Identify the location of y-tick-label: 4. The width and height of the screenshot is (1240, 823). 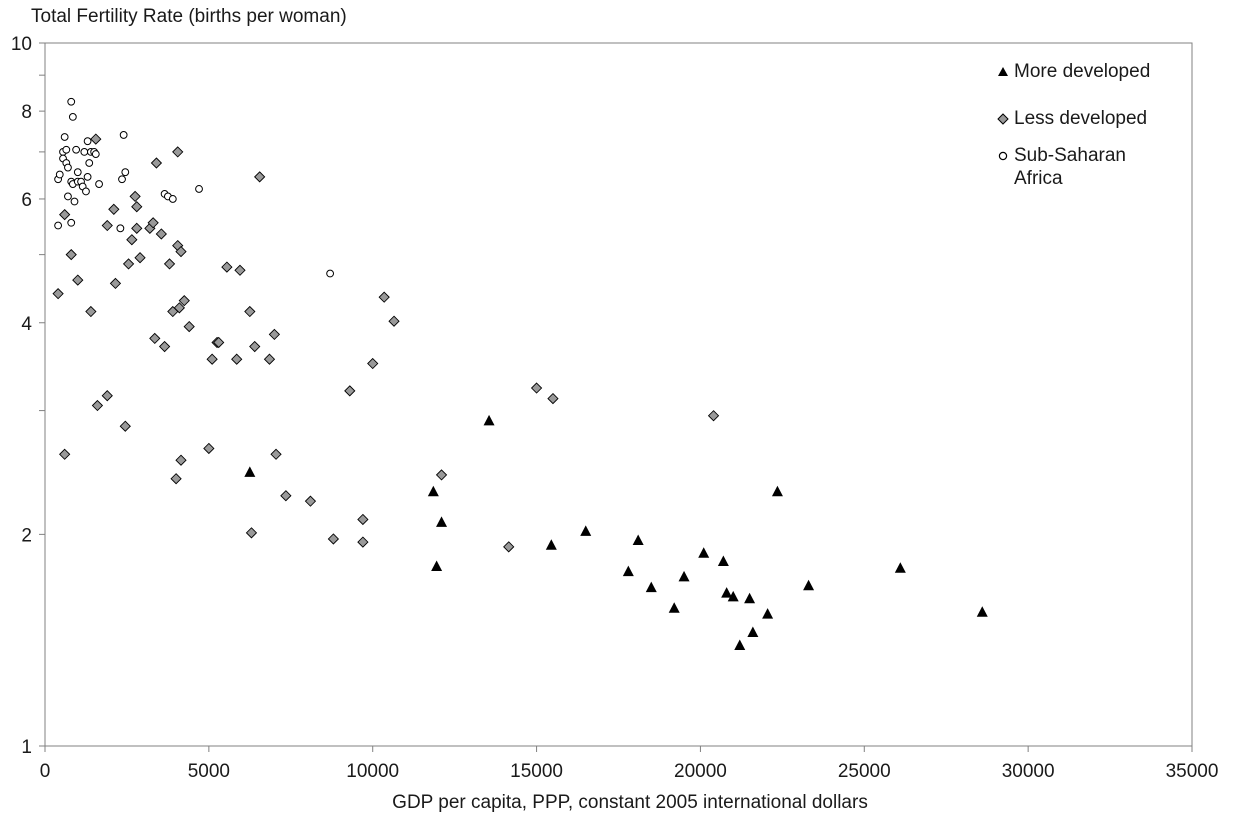
(26, 324).